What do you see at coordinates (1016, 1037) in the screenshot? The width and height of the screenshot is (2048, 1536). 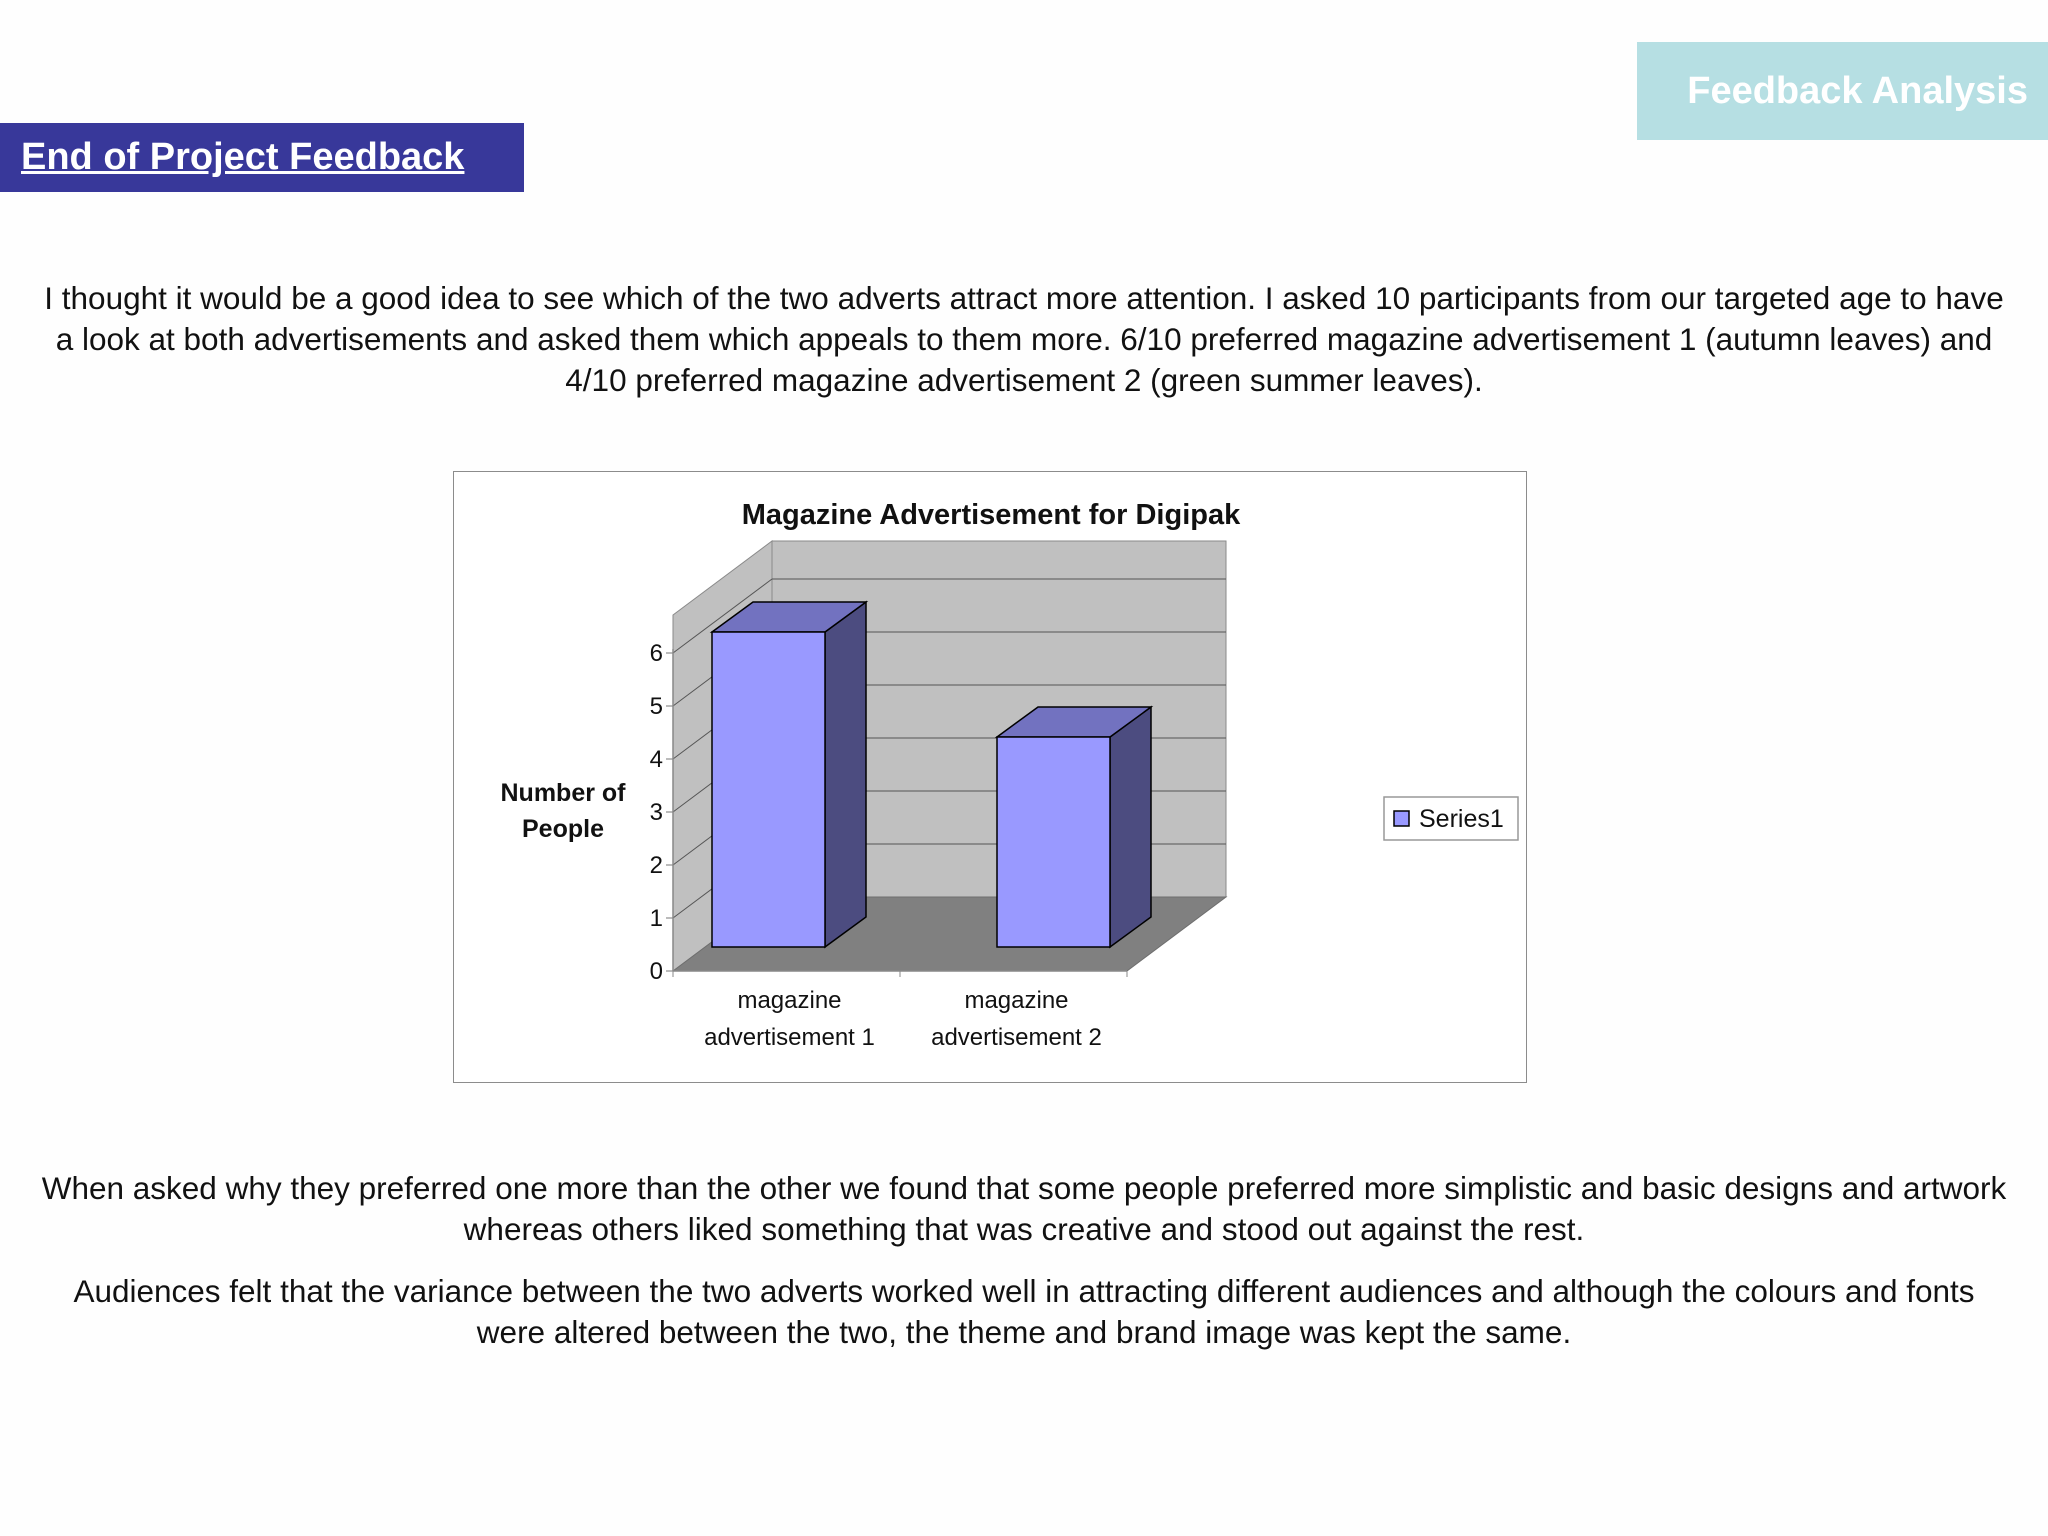 I see `x-category-label: advertisement 2` at bounding box center [1016, 1037].